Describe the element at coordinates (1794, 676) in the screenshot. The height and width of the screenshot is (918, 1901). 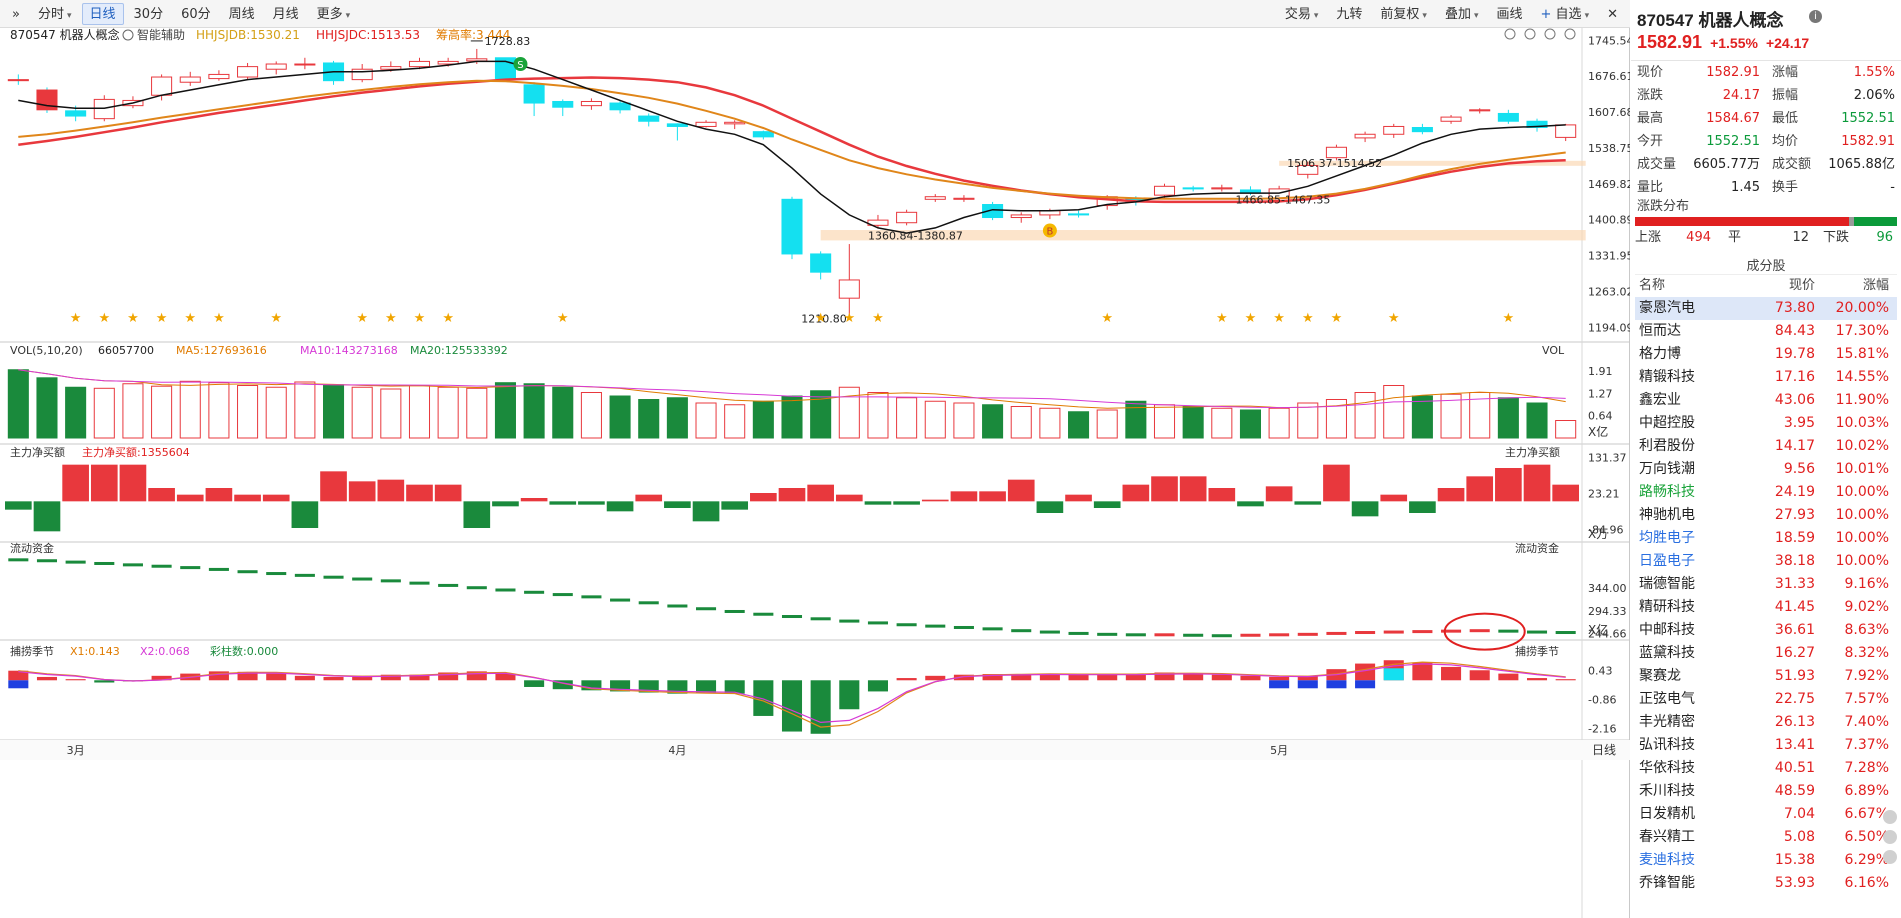
I see `component-price: 51.93` at that location.